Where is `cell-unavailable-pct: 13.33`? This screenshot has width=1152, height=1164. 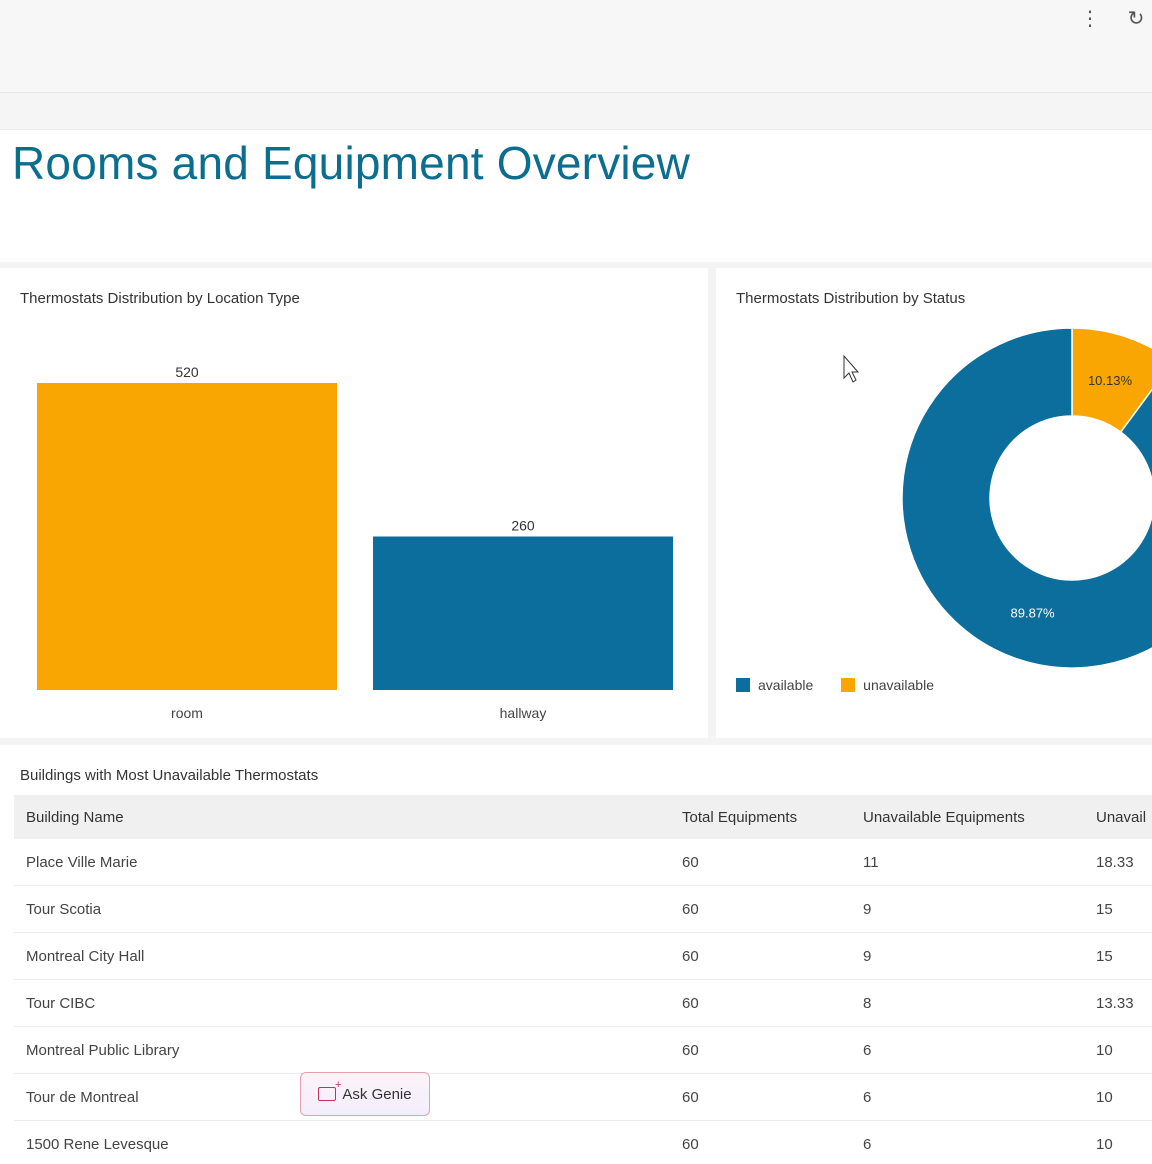
cell-unavailable-pct: 13.33 is located at coordinates (1118, 1003).